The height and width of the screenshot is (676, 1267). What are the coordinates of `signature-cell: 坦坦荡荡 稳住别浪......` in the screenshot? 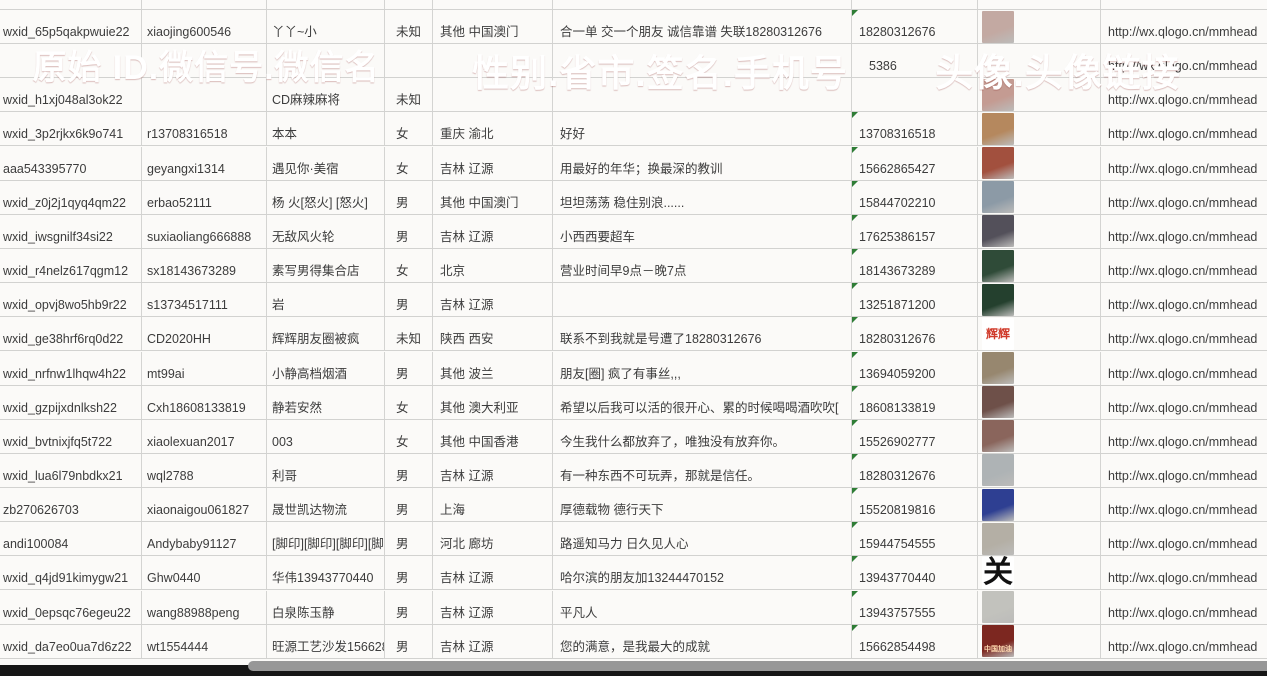 It's located at (702, 197).